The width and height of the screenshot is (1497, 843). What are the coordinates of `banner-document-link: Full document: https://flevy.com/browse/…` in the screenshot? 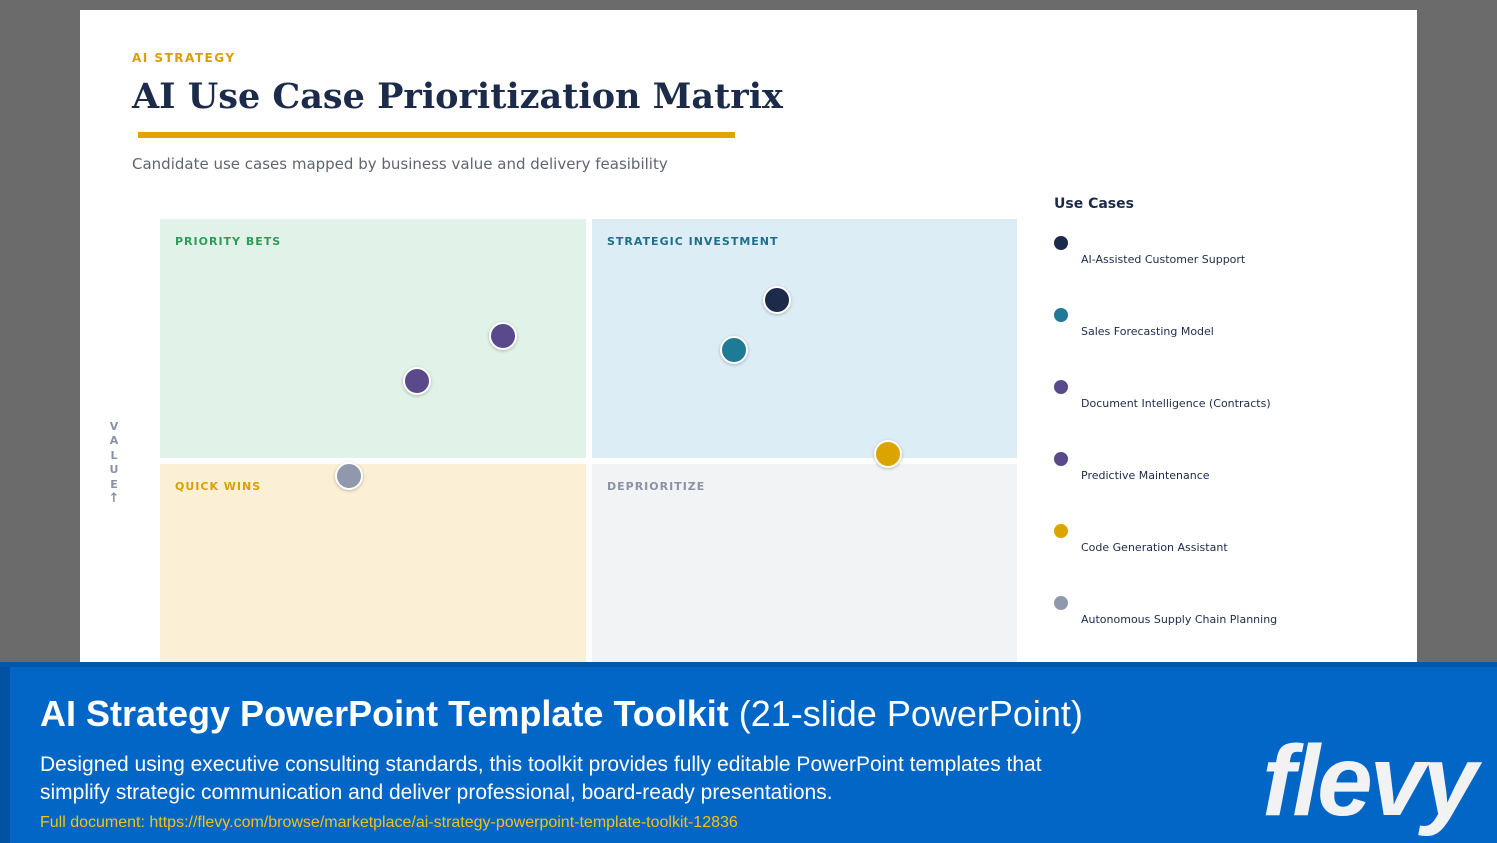 It's located at (389, 822).